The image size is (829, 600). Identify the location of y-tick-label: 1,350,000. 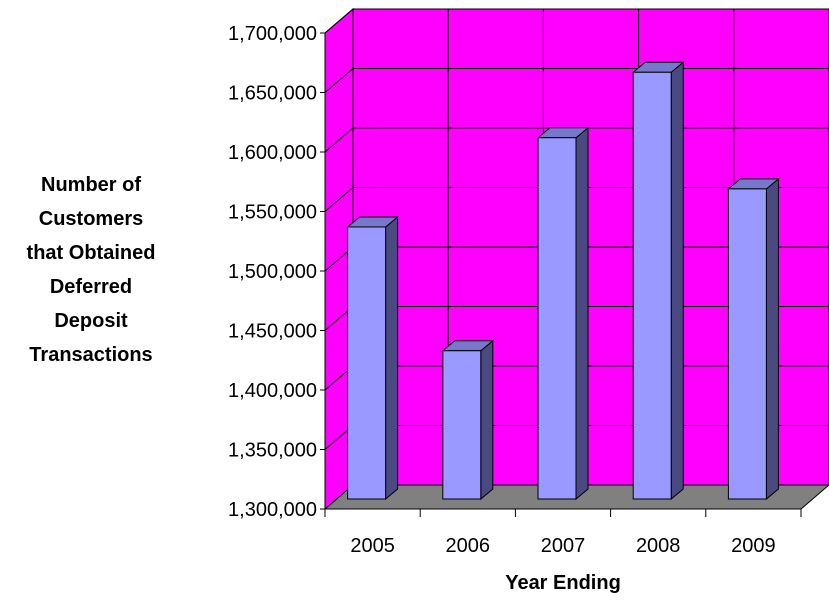
(272, 451).